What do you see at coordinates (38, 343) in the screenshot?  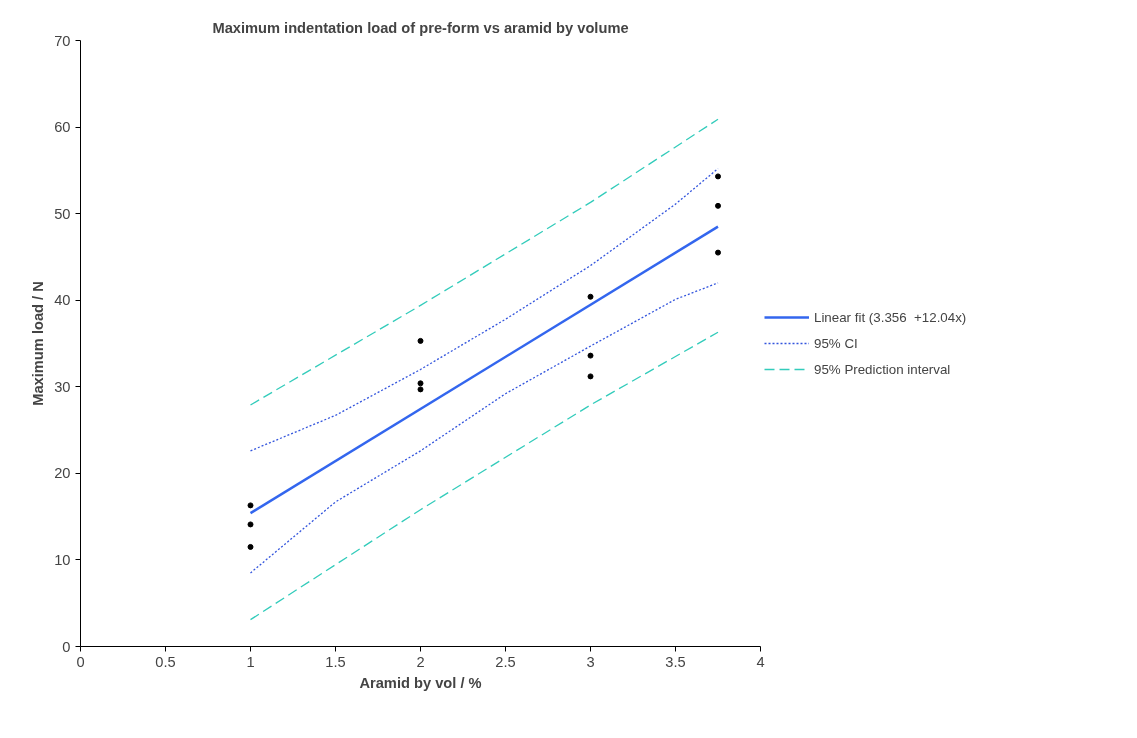 I see `y-axis-title: Maximum load / N` at bounding box center [38, 343].